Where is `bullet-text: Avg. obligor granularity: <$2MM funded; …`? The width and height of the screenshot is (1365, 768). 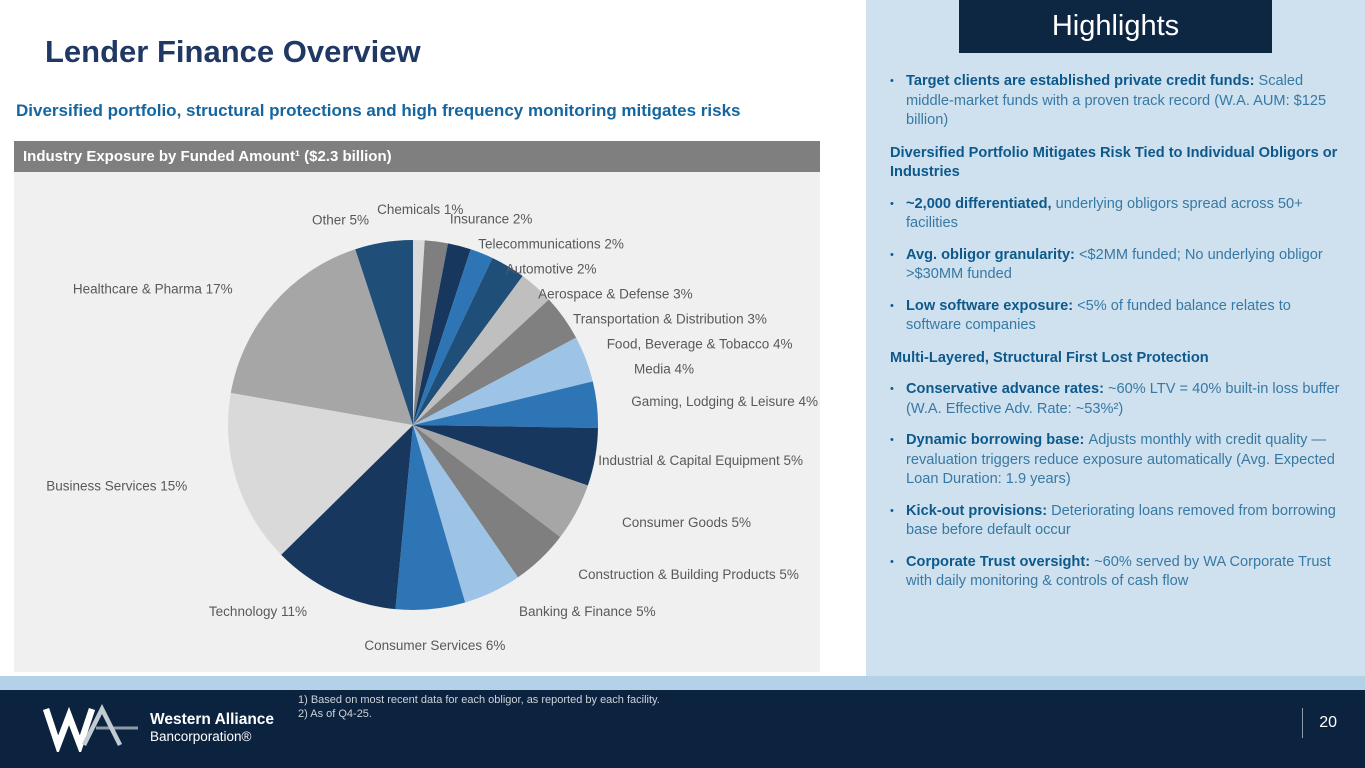
bullet-text: Avg. obligor granularity: <$2MM funded; … is located at coordinates (1114, 264).